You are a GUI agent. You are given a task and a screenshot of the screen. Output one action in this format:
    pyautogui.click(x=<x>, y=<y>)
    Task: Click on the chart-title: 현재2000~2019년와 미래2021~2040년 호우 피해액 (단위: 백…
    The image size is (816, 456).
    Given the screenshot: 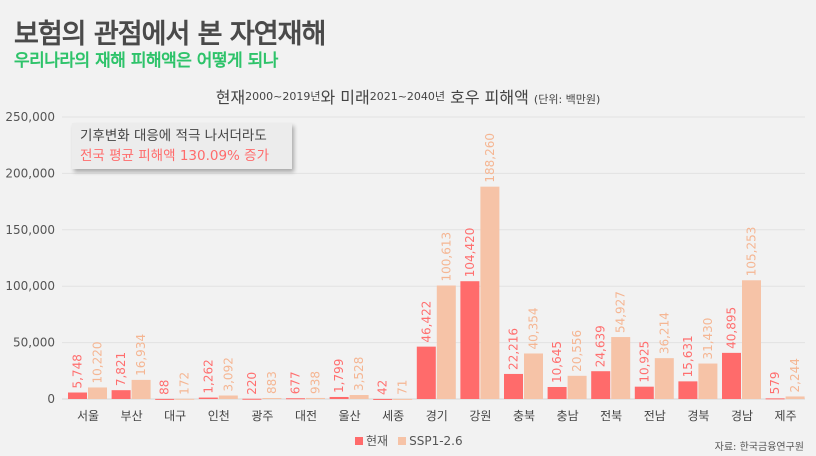 What is the action you would take?
    pyautogui.click(x=408, y=96)
    